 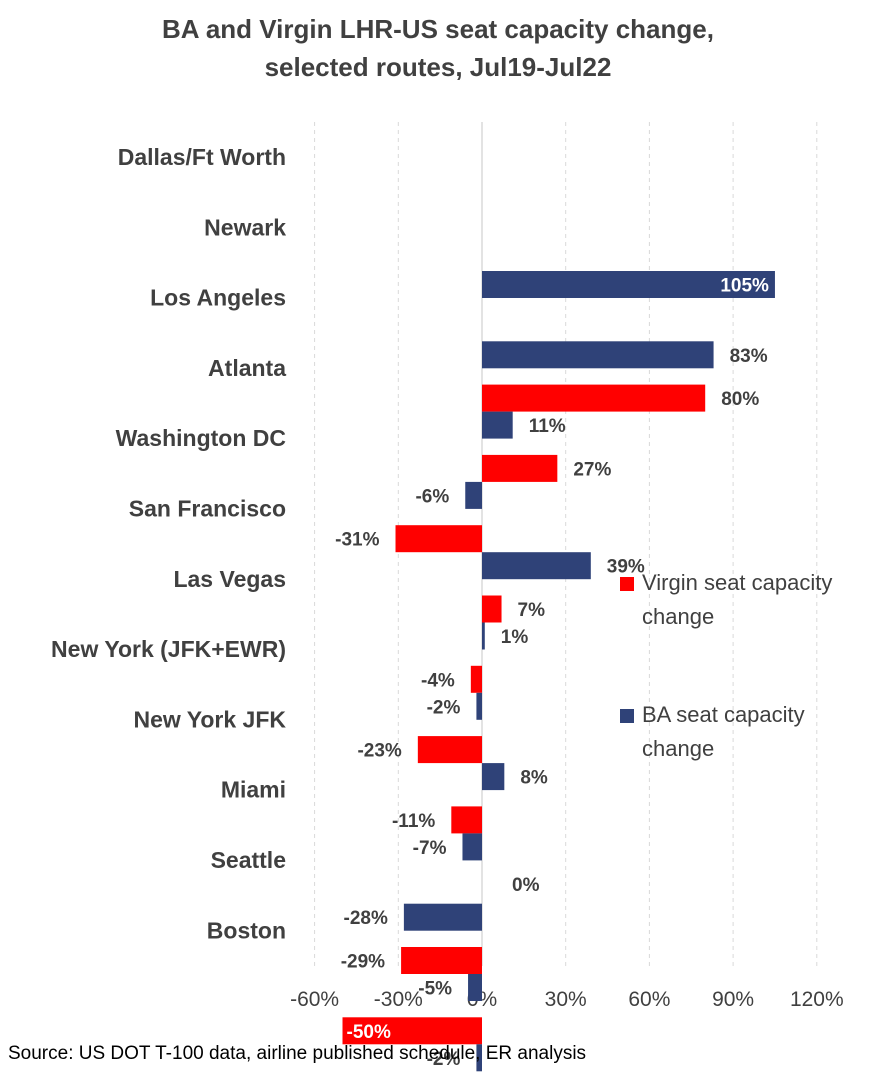 I want to click on category-label: Dallas/Ft Worth, so click(x=202, y=157).